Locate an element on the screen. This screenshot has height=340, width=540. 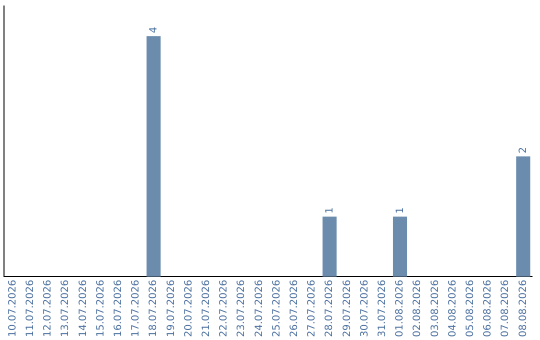
x-tick-label: 19.07.2026 is located at coordinates (171, 309).